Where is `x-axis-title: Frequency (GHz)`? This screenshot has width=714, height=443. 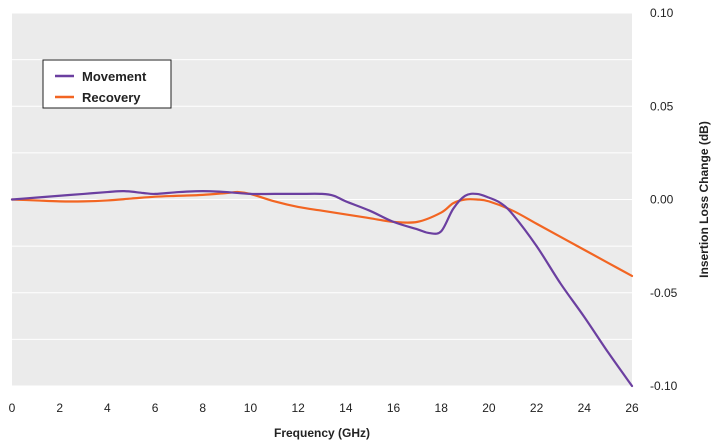
x-axis-title: Frequency (GHz) is located at coordinates (322, 433).